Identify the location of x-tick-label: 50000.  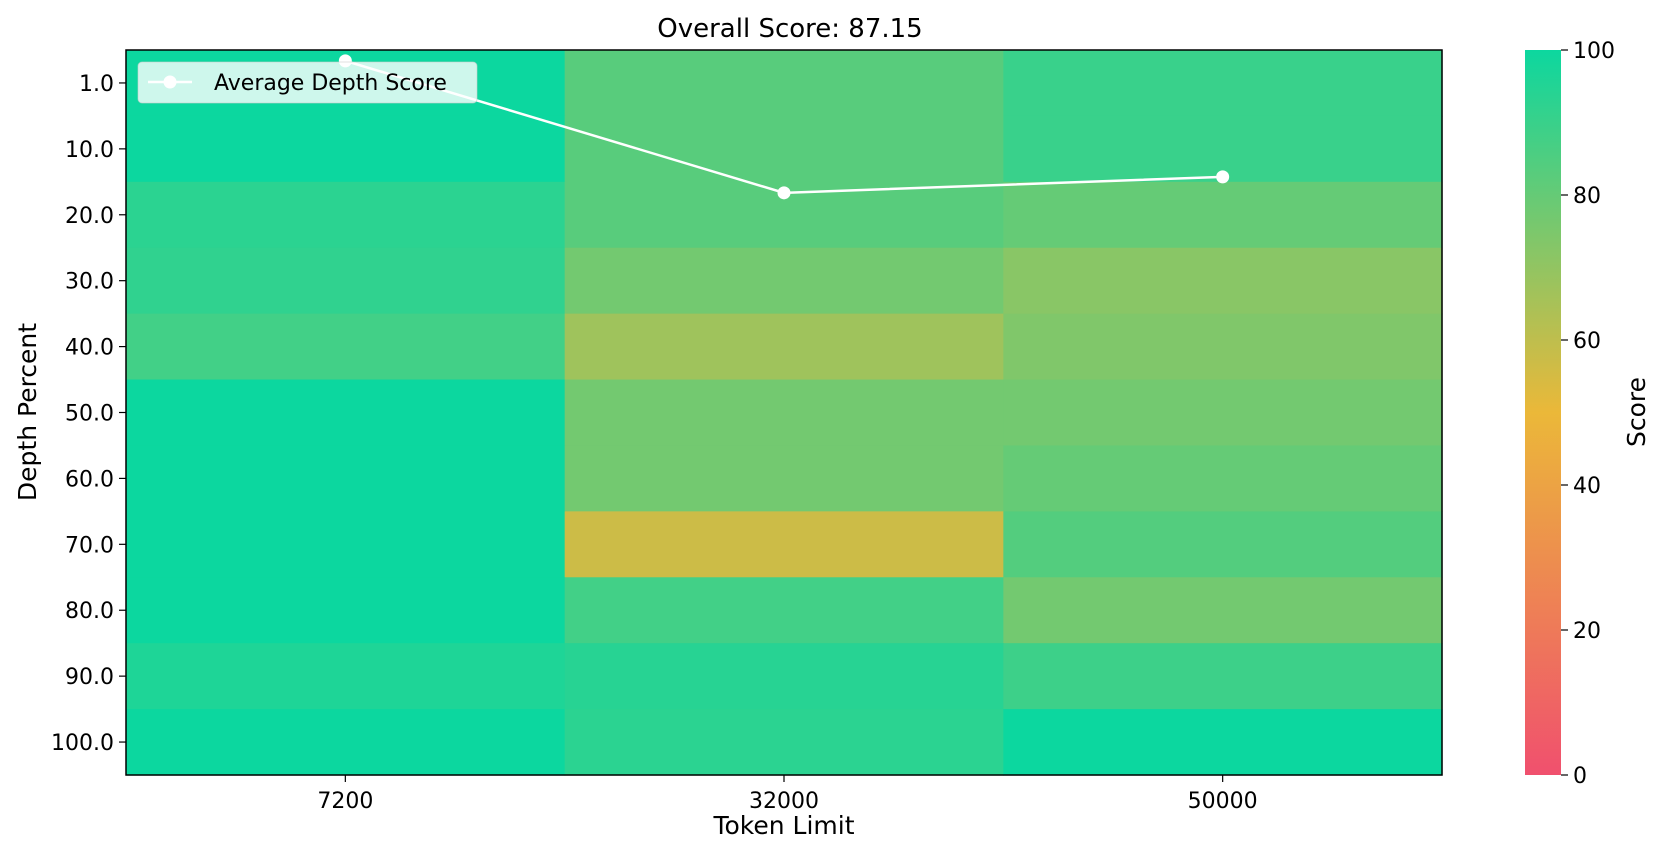
(1223, 801).